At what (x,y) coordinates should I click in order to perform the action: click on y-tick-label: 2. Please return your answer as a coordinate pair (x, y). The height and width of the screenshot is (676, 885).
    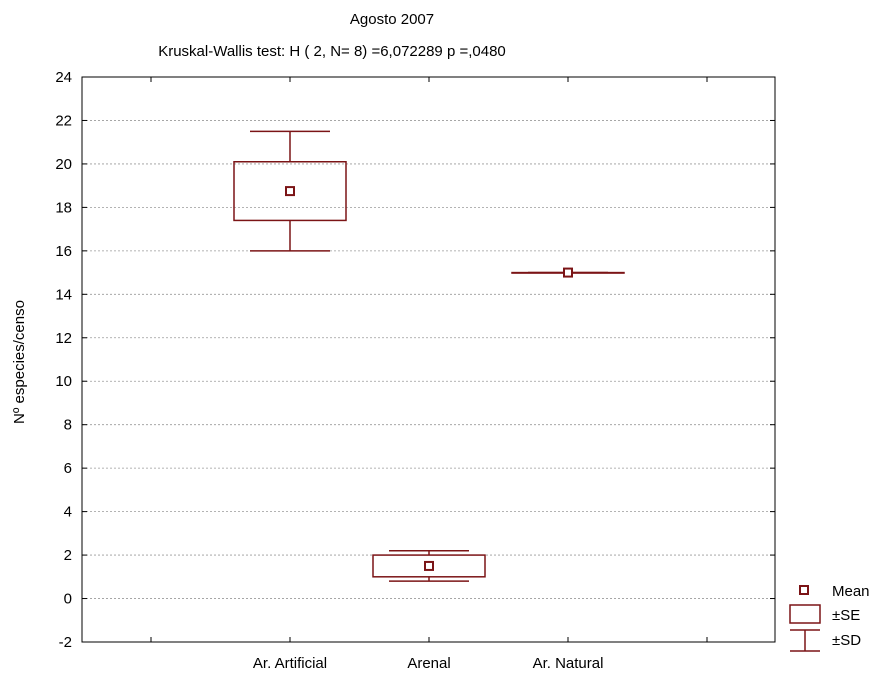
    Looking at the image, I should click on (68, 555).